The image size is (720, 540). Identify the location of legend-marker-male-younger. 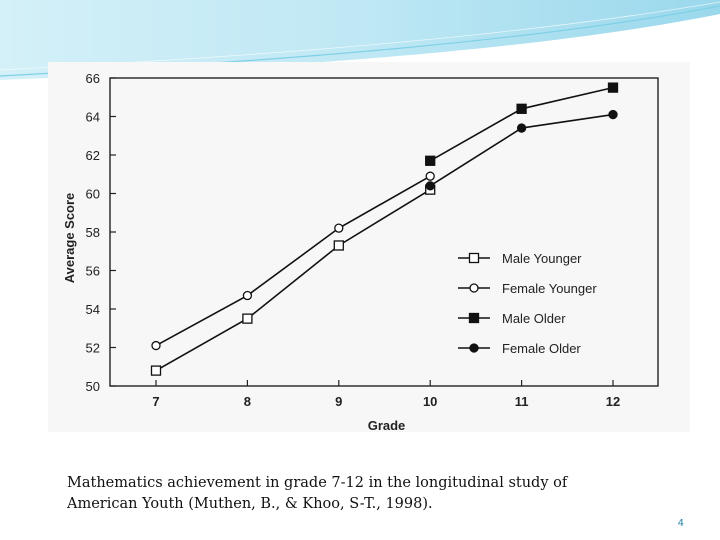
(474, 258).